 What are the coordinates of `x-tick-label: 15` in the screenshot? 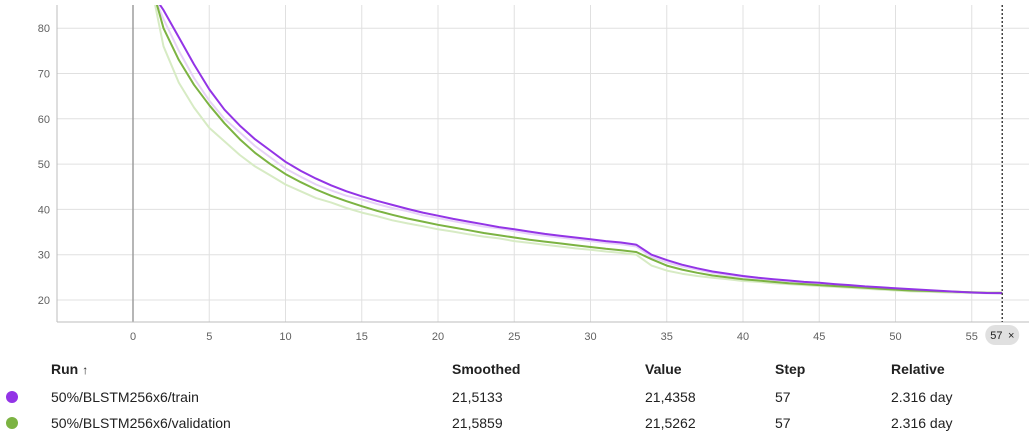 It's located at (362, 337).